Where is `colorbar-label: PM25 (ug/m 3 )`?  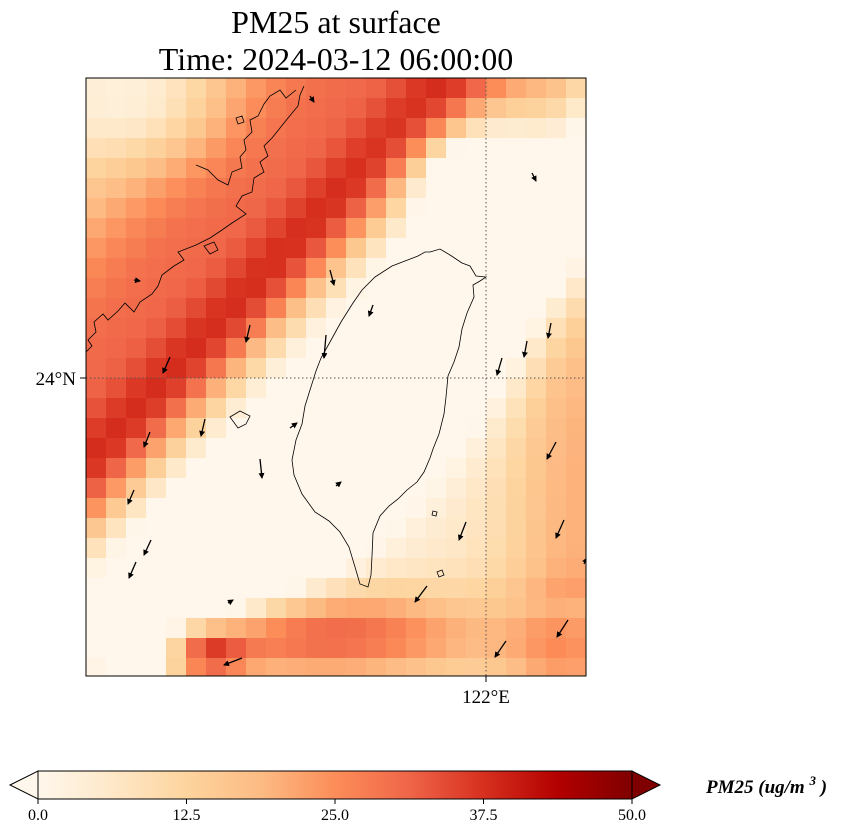 colorbar-label: PM25 (ug/m 3 ) is located at coordinates (766, 783).